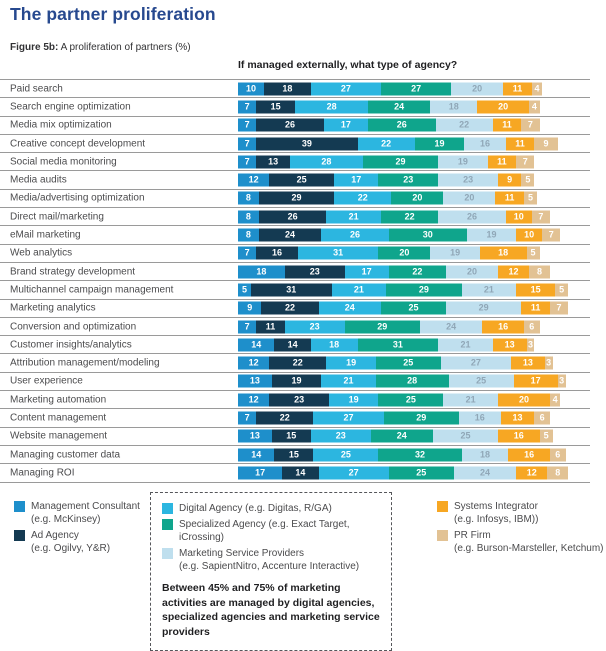 The width and height of the screenshot is (606, 651). I want to click on row-label: Managing customer data, so click(65, 455).